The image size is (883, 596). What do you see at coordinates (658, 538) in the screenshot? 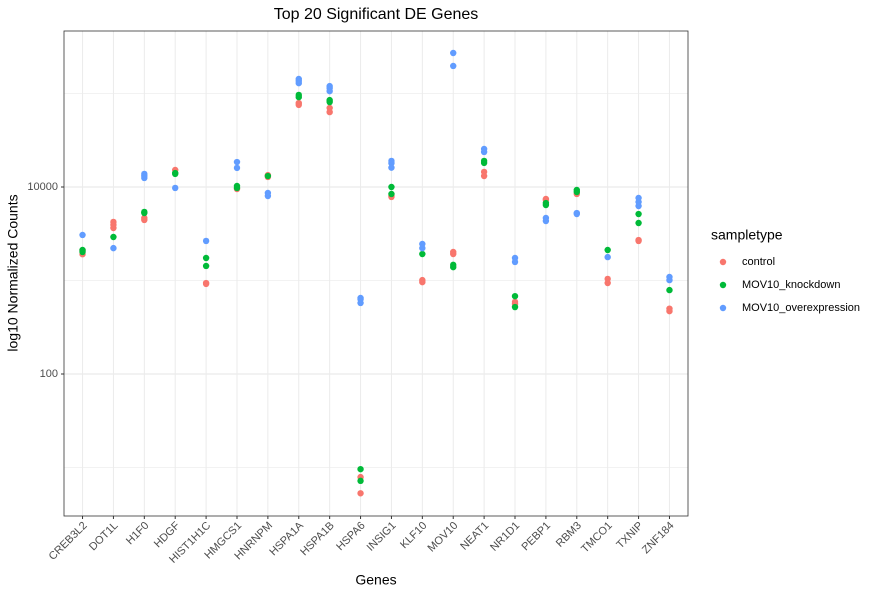
I see `x-tick-label: ZNF184` at bounding box center [658, 538].